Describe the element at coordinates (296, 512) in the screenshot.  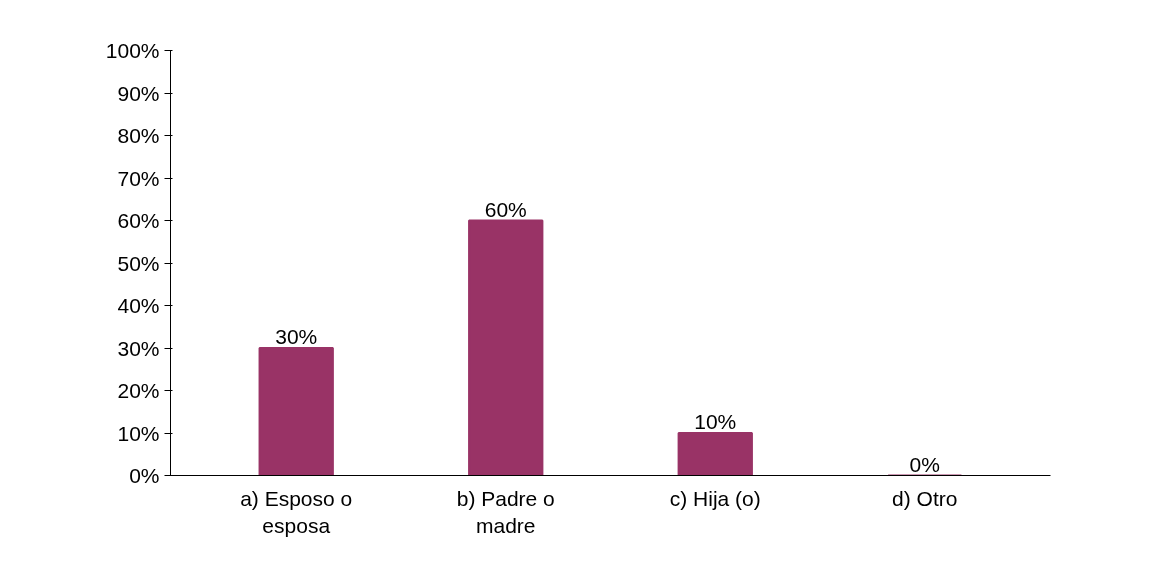
I see `x-tick-label: a) Esposo o esposa` at that location.